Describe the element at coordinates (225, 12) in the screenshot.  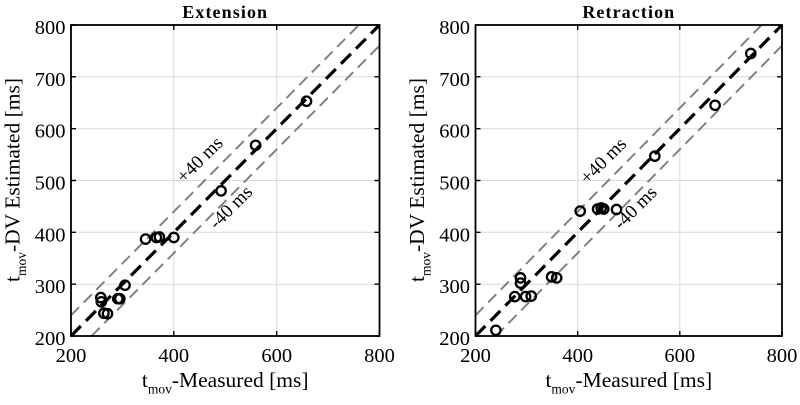
I see `svg-text: Extension` at that location.